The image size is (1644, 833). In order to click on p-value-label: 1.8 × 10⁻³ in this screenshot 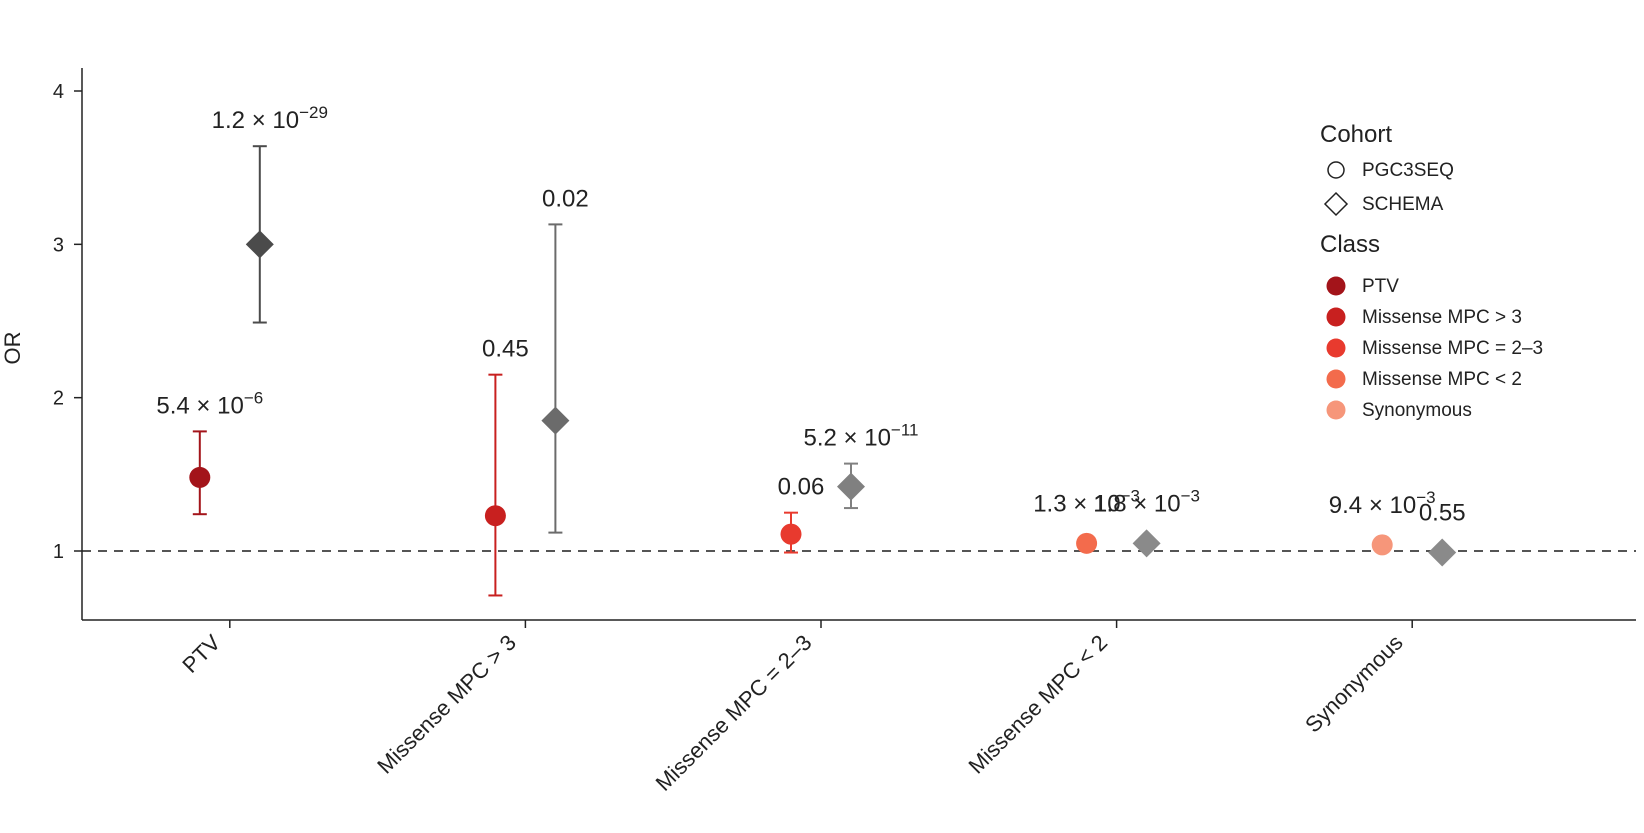, I will do `click(1146, 501)`.